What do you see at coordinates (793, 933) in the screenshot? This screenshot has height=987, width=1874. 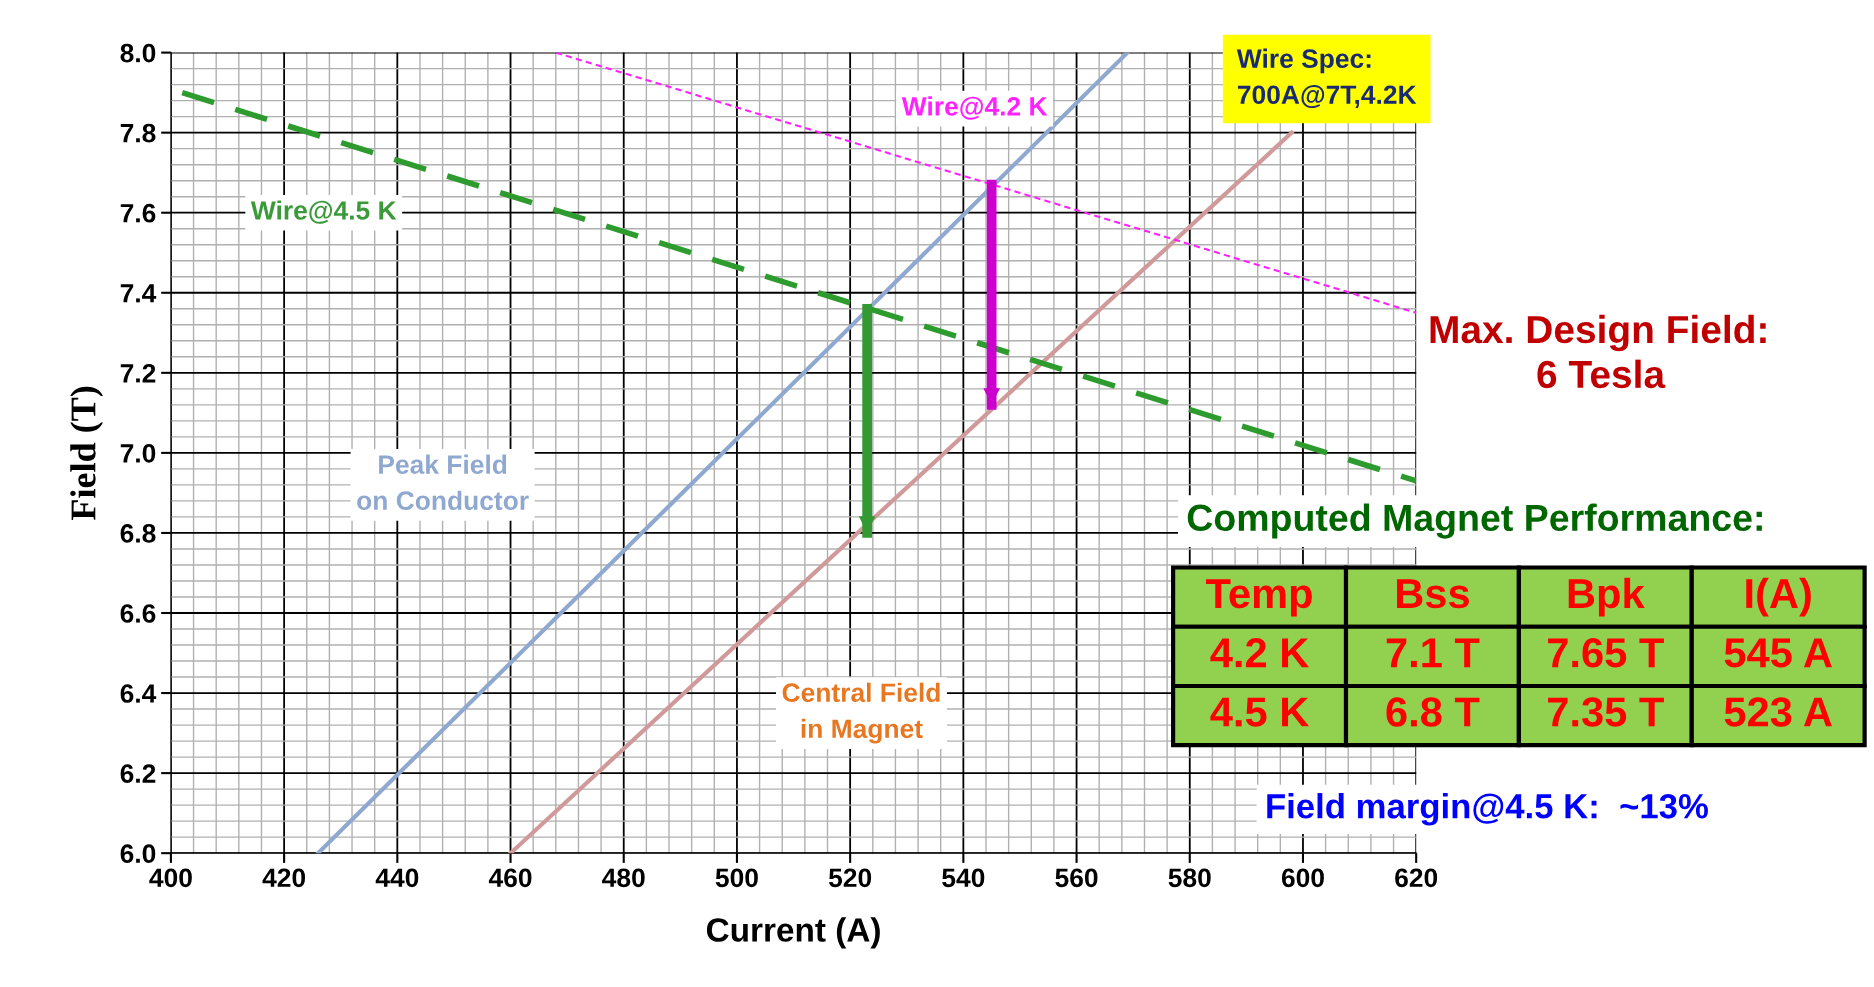 I see `x-axis-title: Current (A)` at bounding box center [793, 933].